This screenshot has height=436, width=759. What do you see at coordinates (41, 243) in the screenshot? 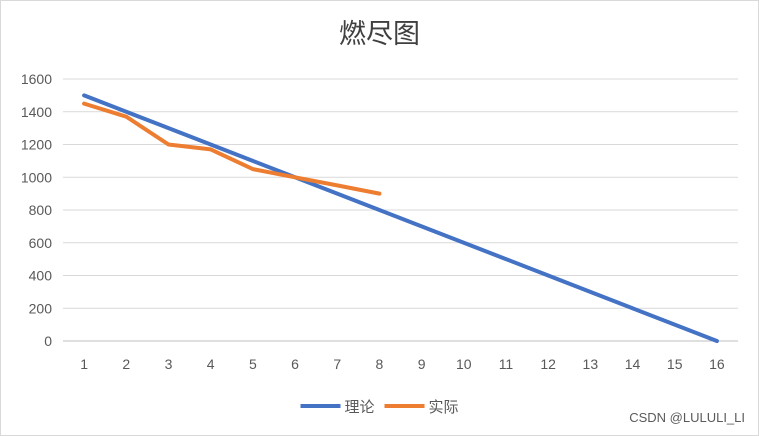
I see `y-tick-label: 600` at bounding box center [41, 243].